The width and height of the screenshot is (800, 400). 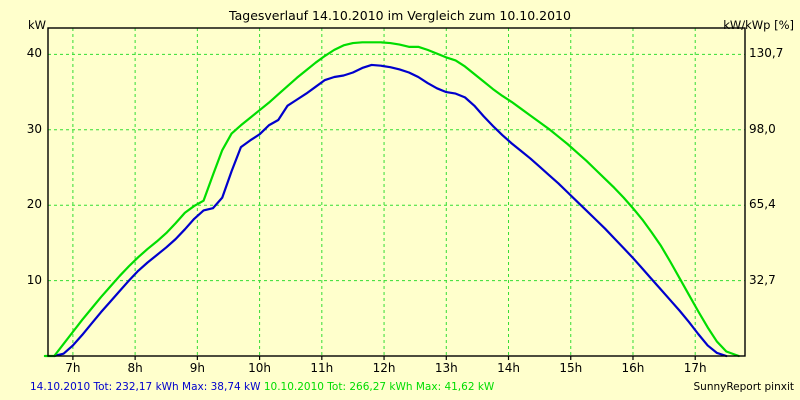 What do you see at coordinates (73, 368) in the screenshot?
I see `x-axis-tick-label: 7h` at bounding box center [73, 368].